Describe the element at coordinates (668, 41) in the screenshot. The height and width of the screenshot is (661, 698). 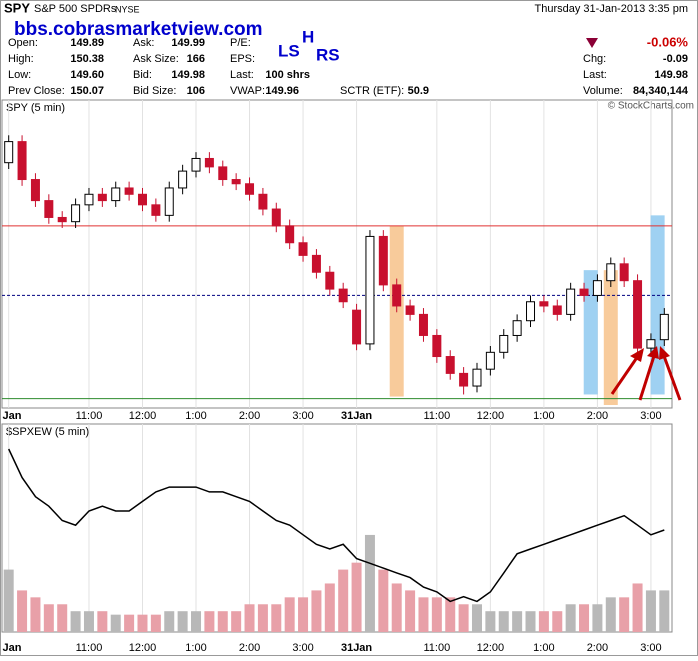
I see `pct-change: -0.06%` at that location.